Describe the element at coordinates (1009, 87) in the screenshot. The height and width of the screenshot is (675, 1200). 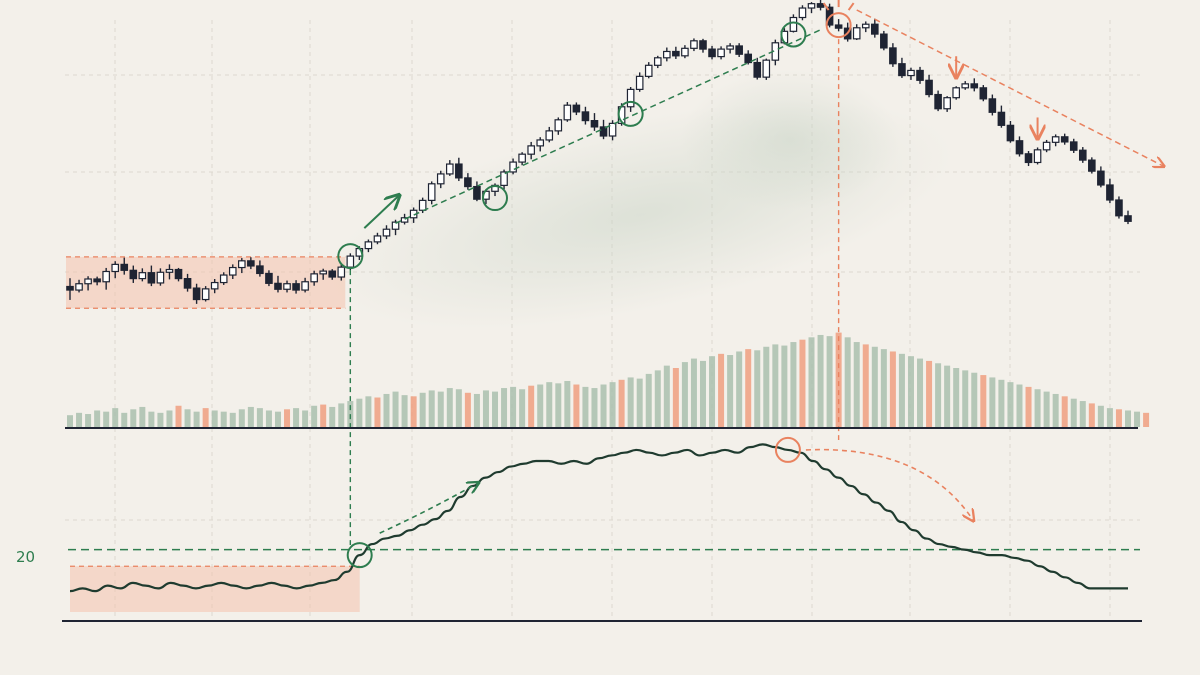
I see `downtrend-line` at that location.